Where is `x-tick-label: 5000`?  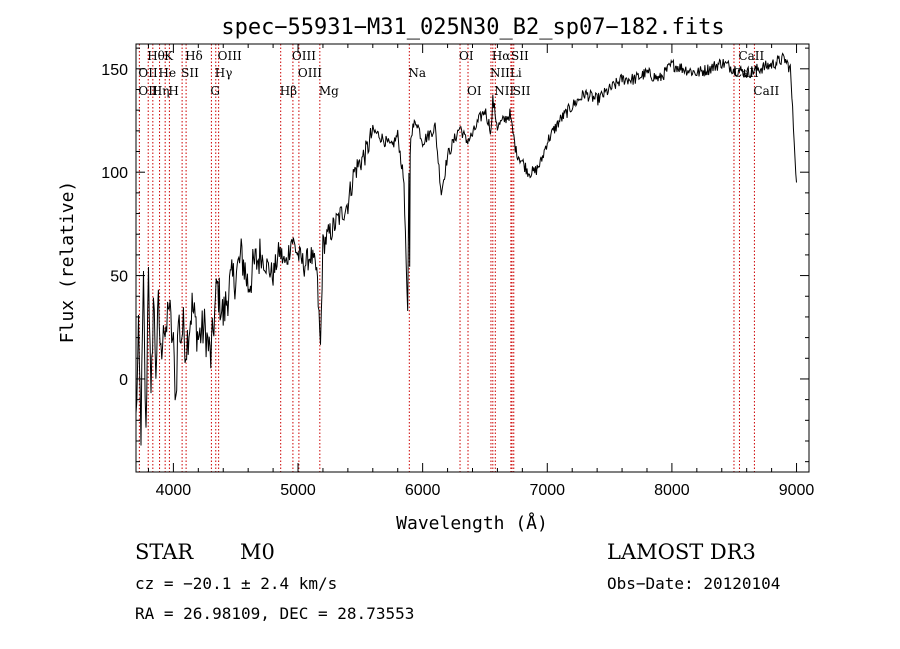
x-tick-label: 5000 is located at coordinates (298, 490).